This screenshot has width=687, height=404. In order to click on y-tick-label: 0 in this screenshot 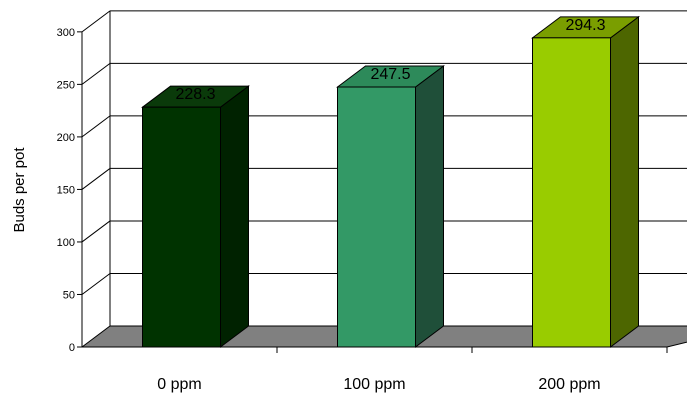, I will do `click(72, 348)`.